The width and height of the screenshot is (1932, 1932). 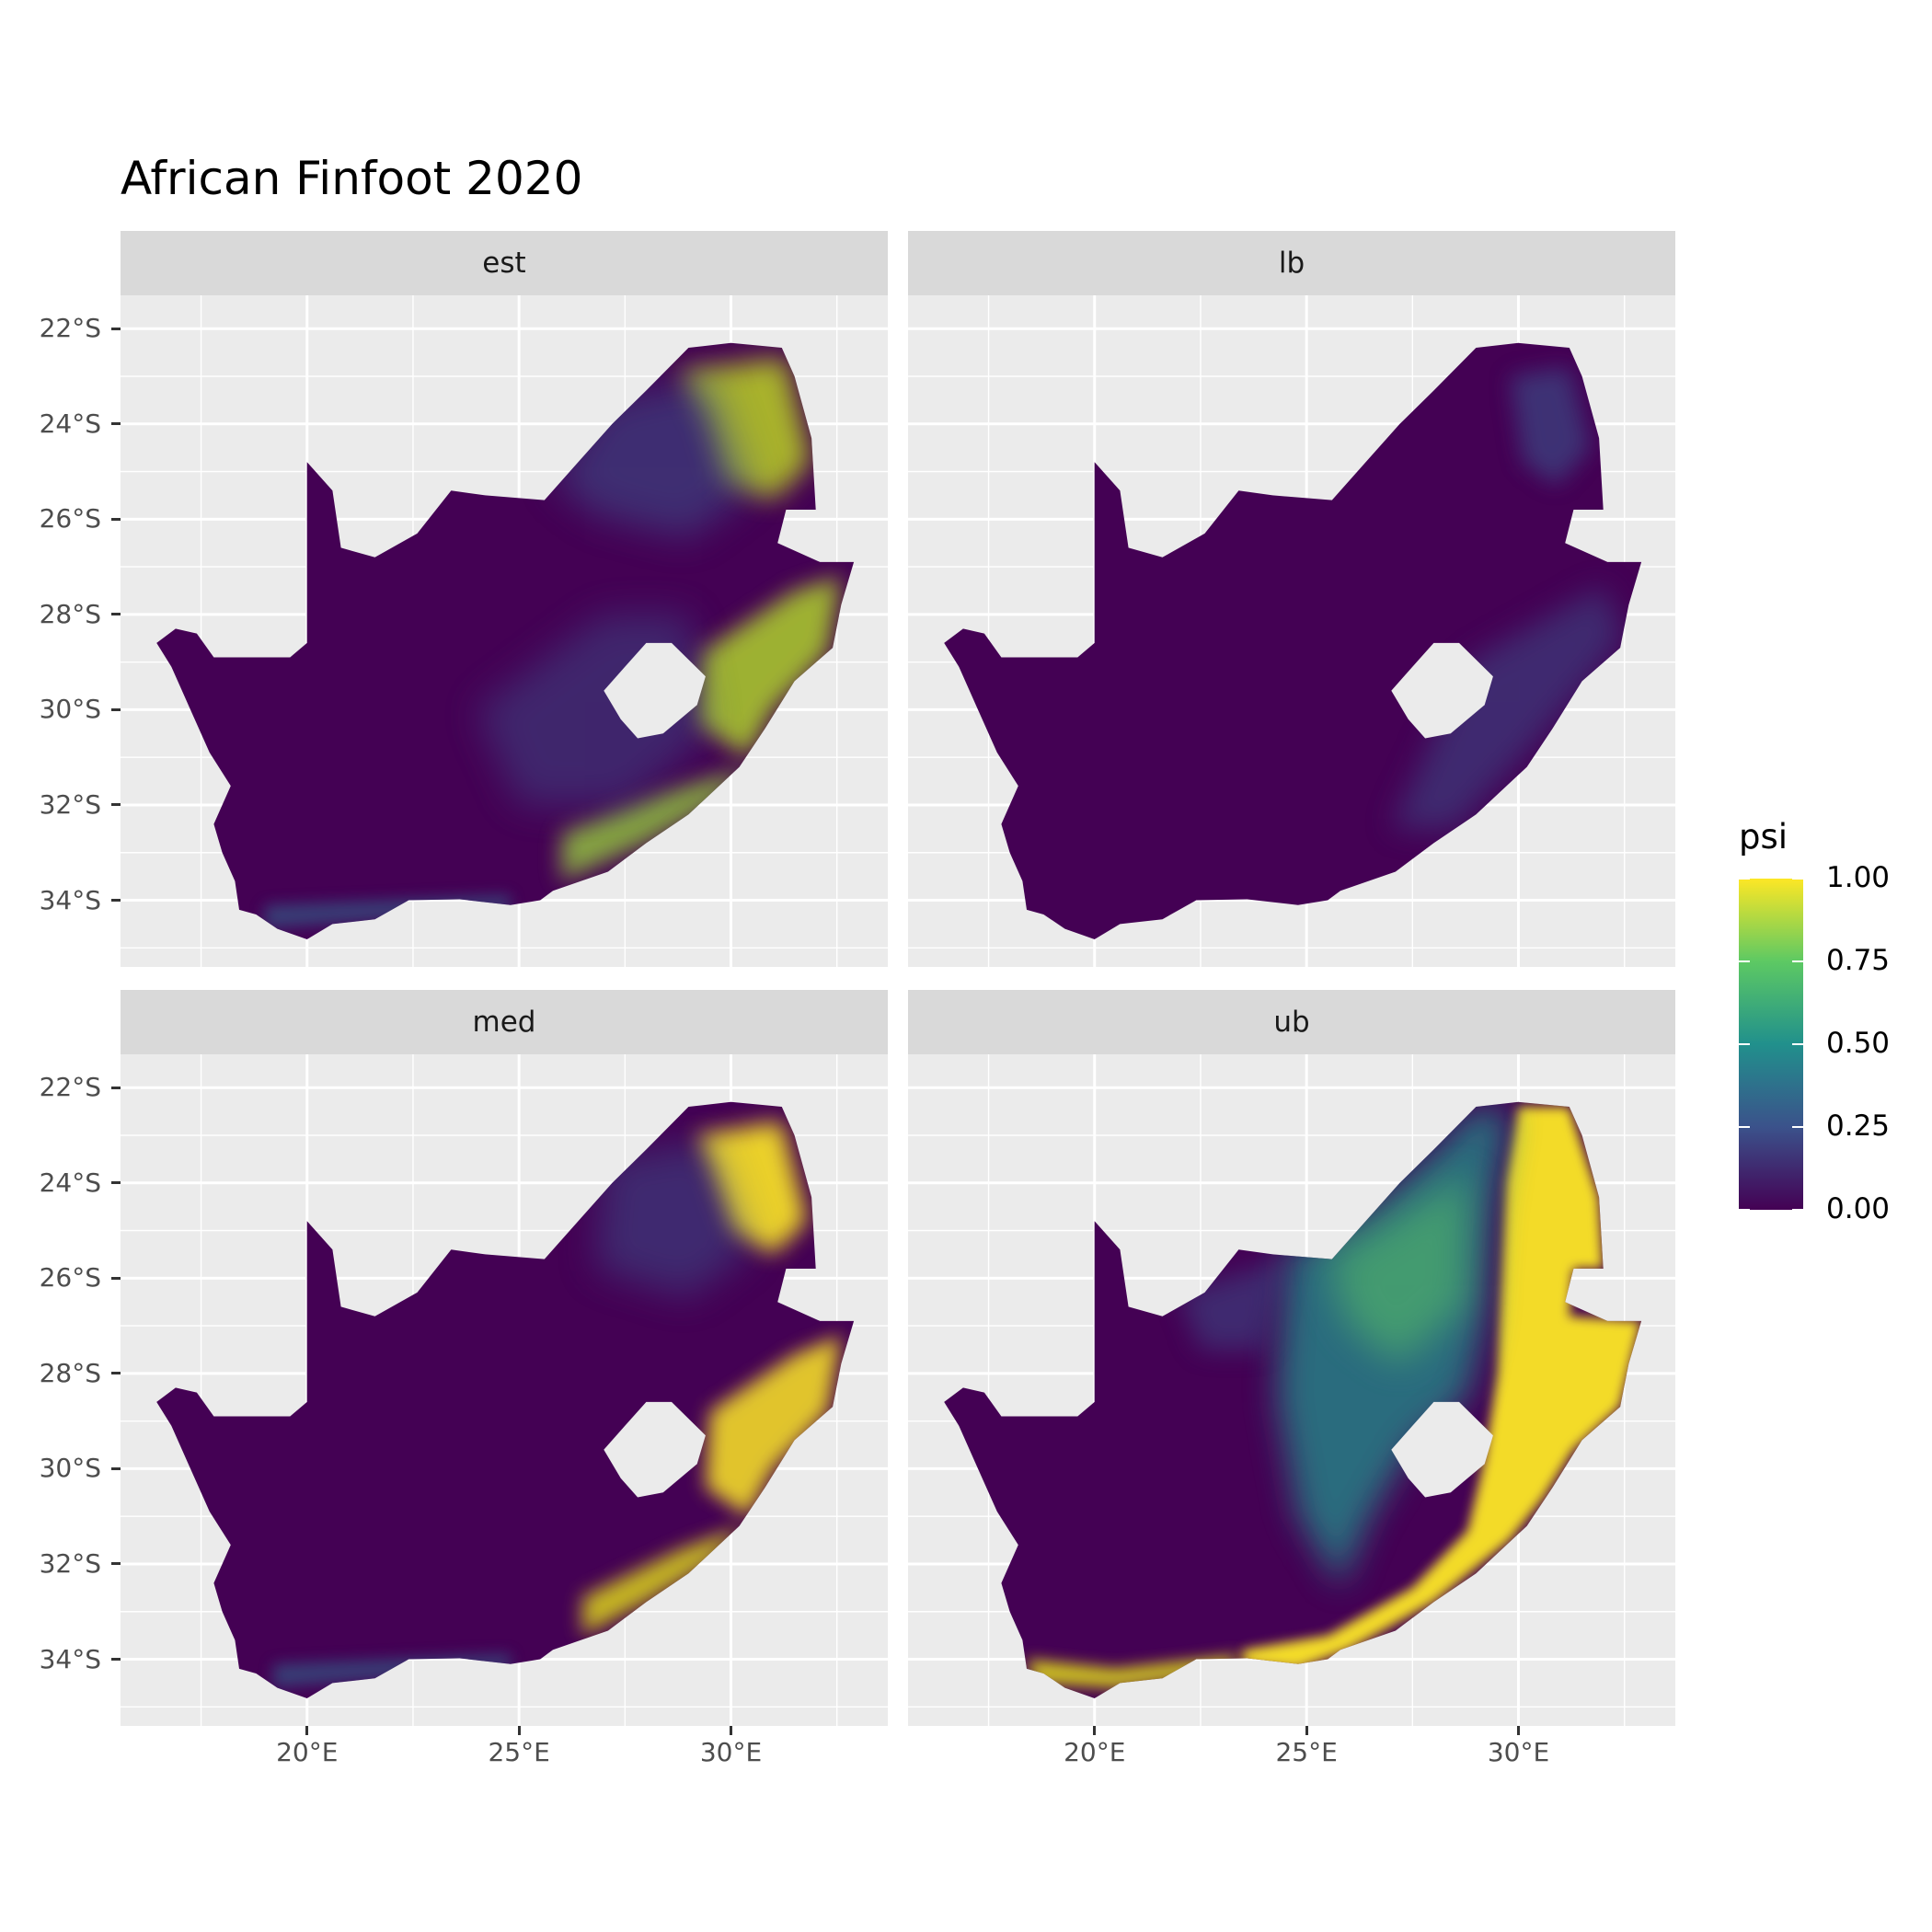 I want to click on panel-strip-ub: ub, so click(x=1291, y=1022).